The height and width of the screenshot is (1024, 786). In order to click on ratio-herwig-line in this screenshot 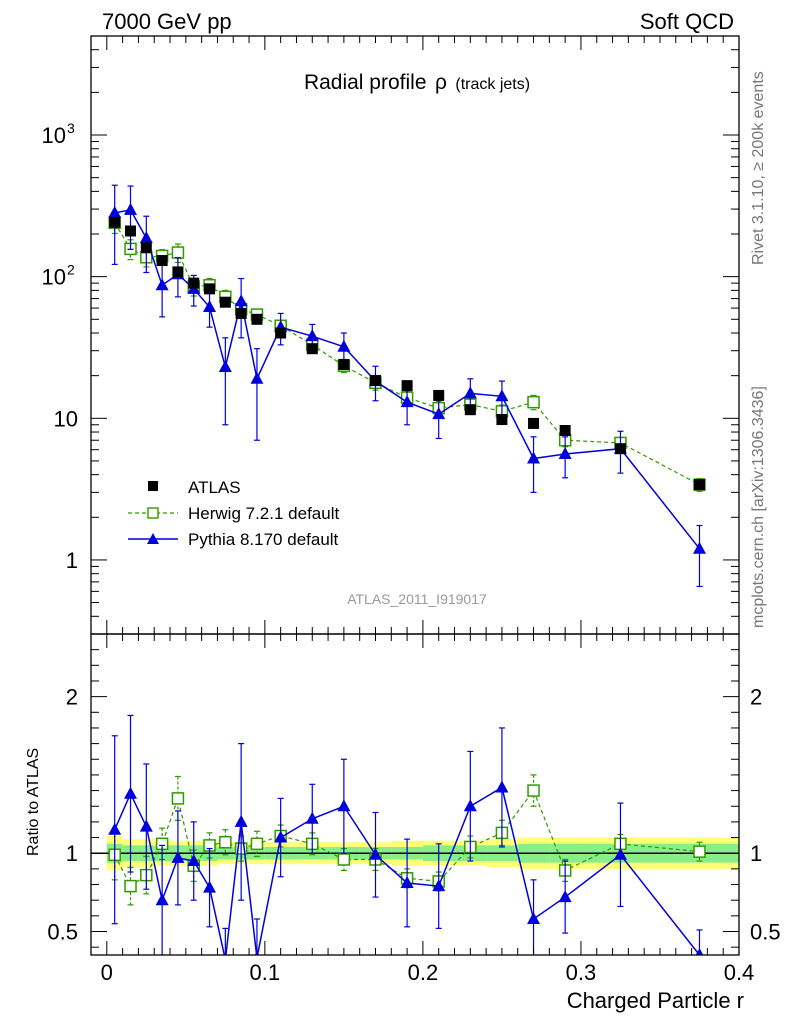, I will do `click(407, 838)`.